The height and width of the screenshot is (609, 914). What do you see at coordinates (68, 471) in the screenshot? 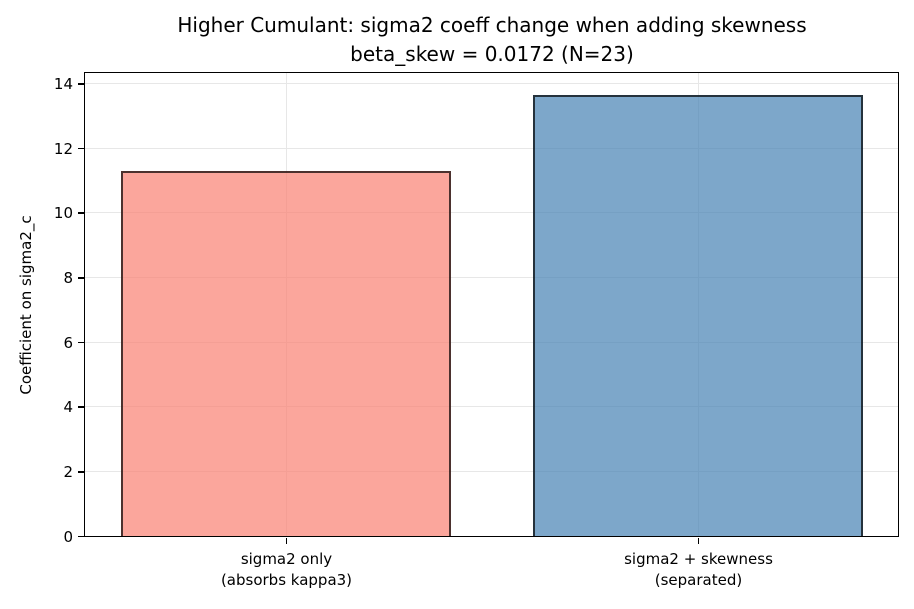
I see `y-tick-label: 2` at bounding box center [68, 471].